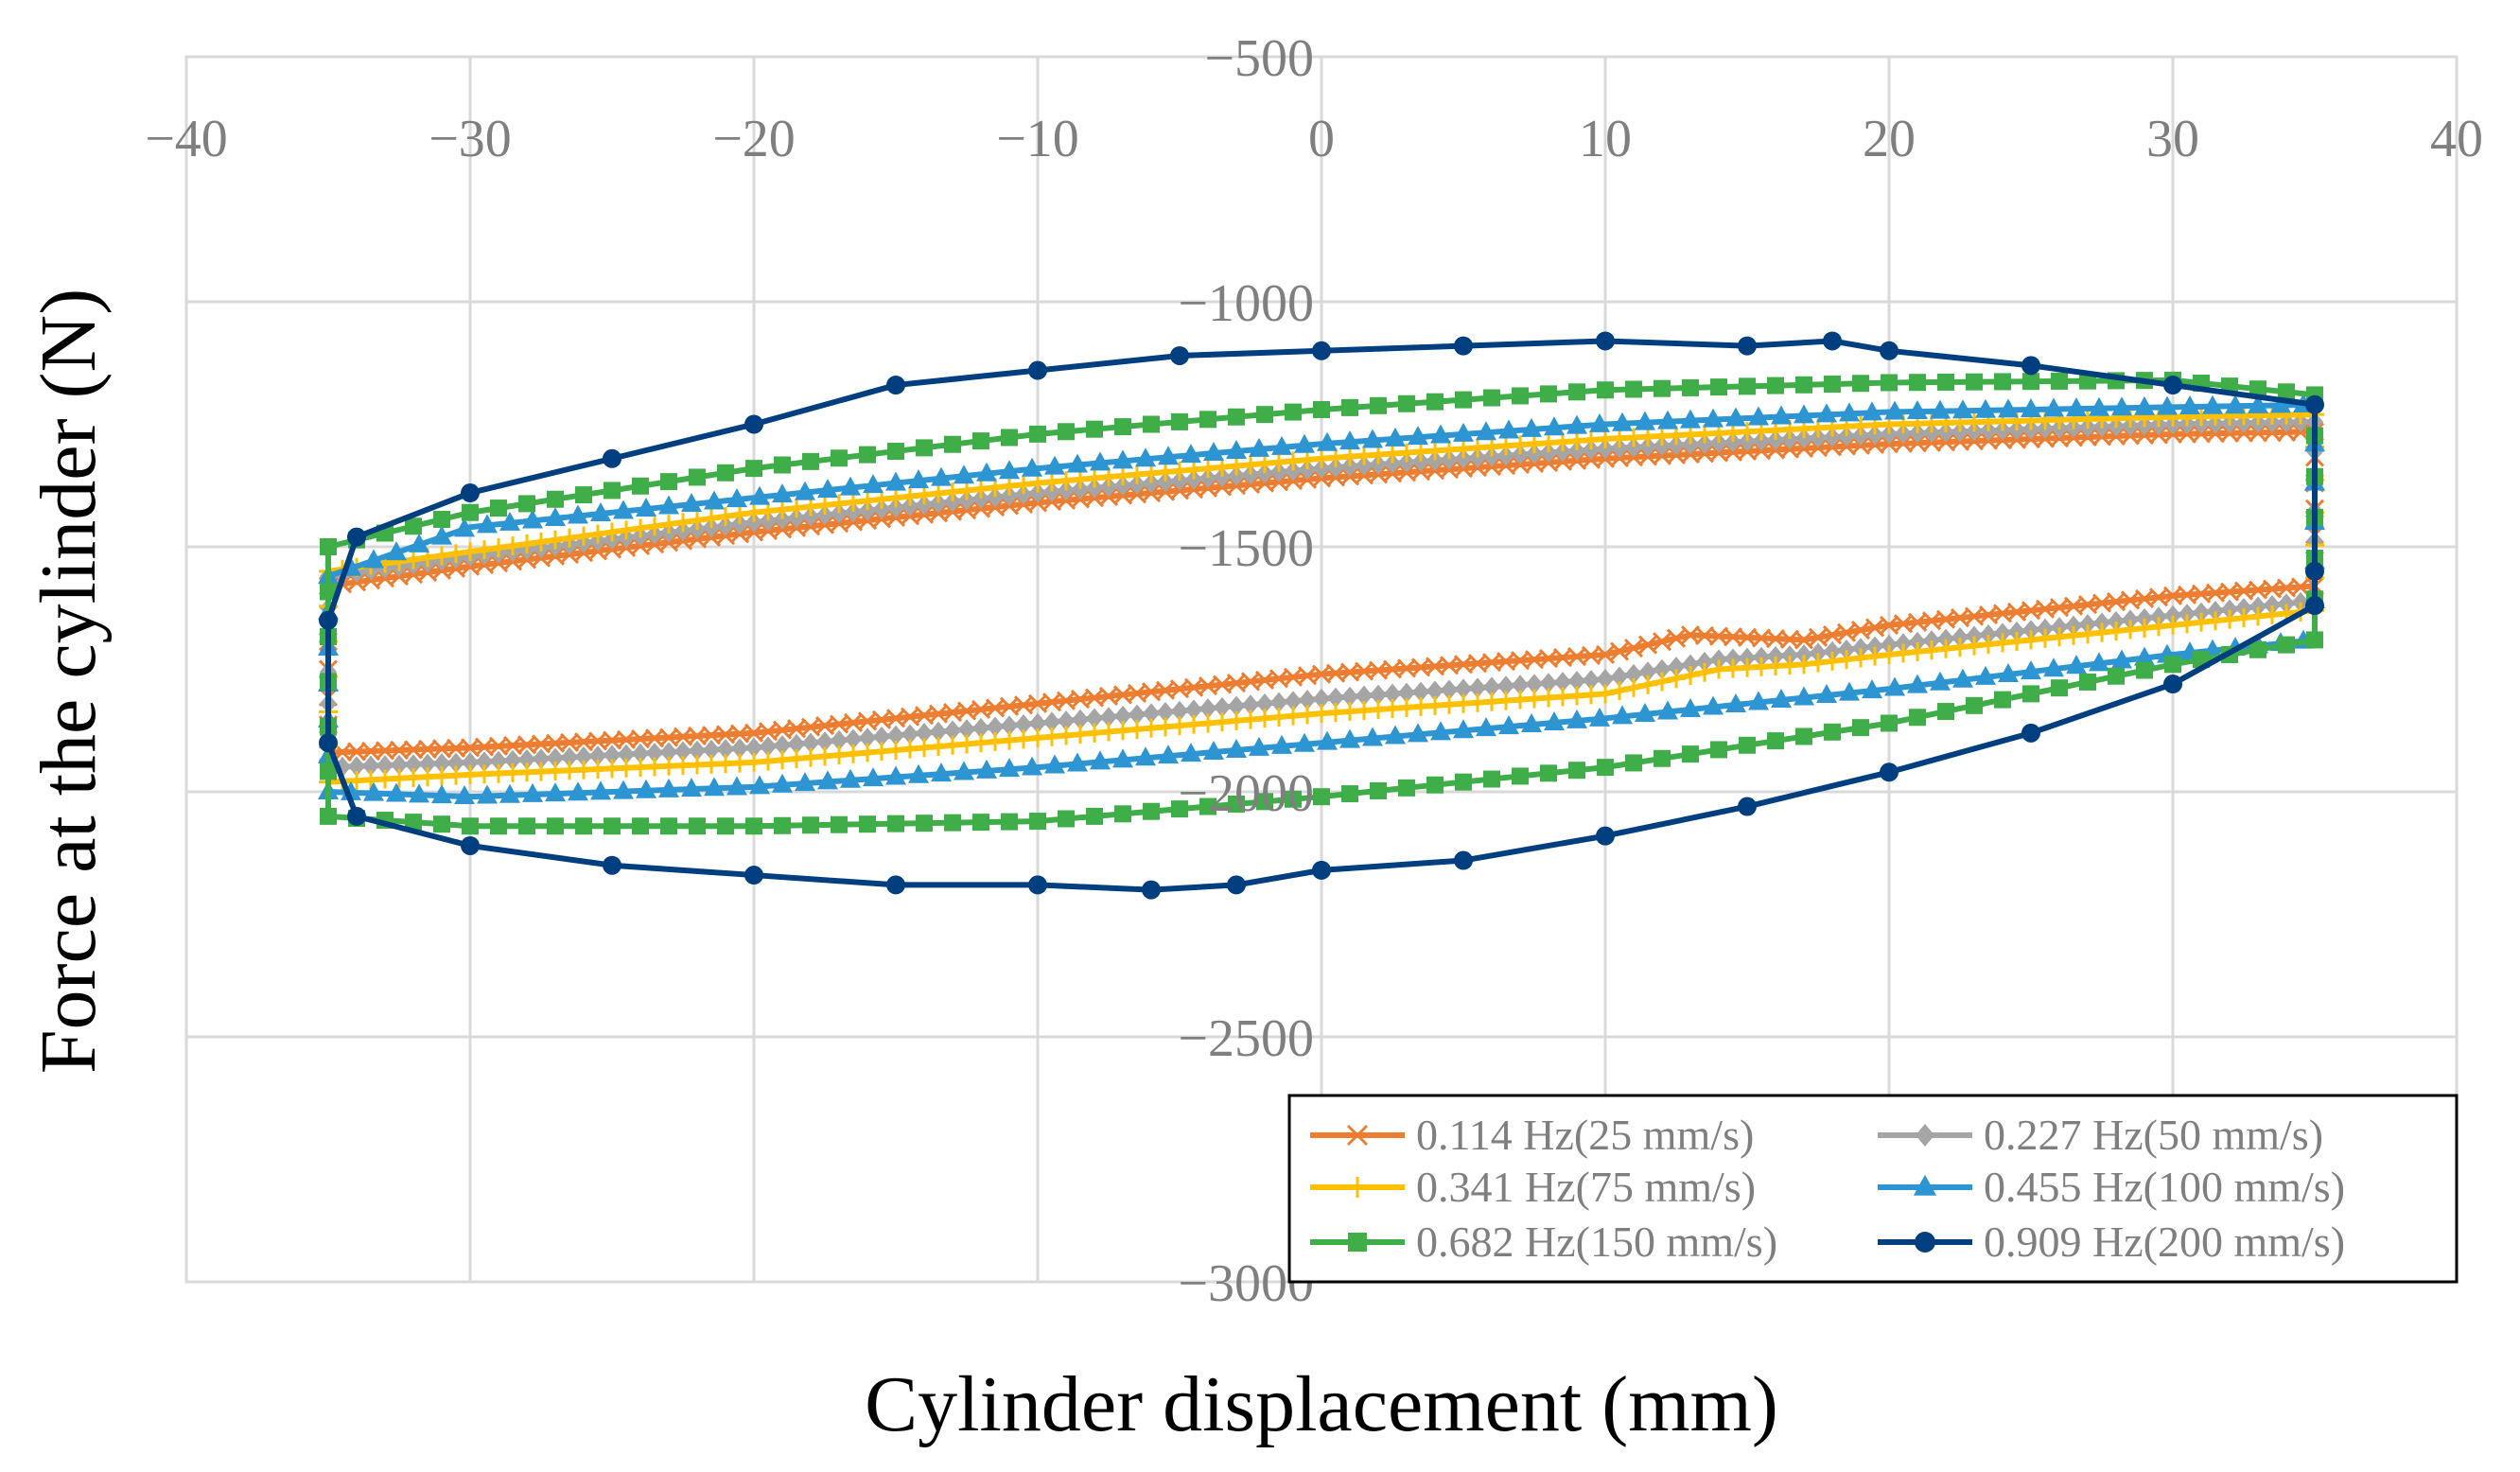  Describe the element at coordinates (1314, 139) in the screenshot. I see `x-tick-labels: −40 −30 −20 −10 0 10 20 30 40` at that location.